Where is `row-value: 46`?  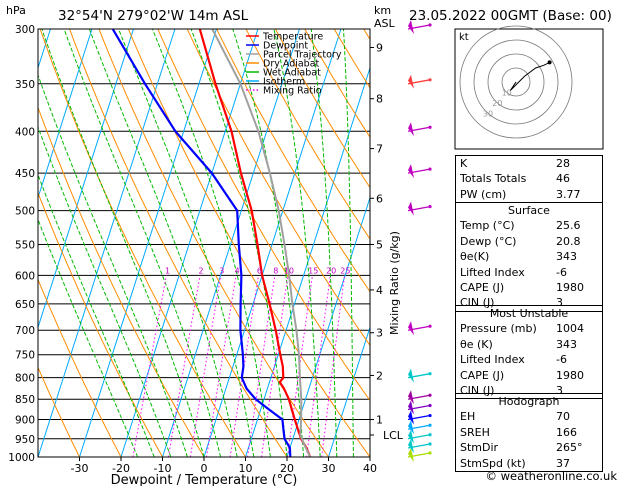 row-value: 46 is located at coordinates (563, 179).